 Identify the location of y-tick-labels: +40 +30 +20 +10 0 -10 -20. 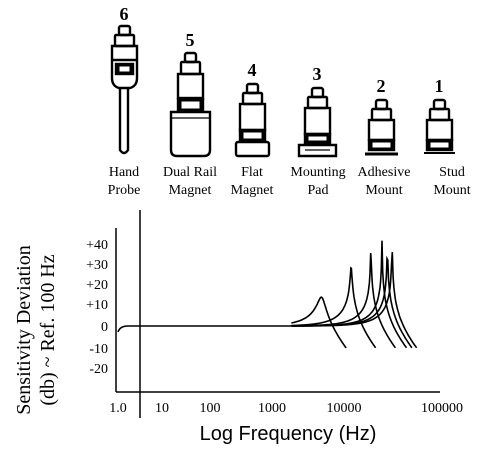
(97, 307).